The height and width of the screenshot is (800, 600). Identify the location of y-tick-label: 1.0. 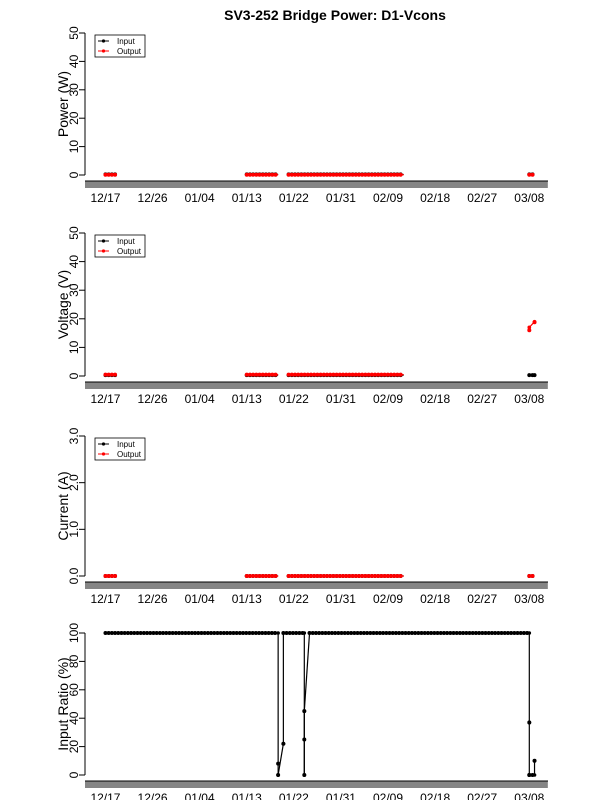
(74, 529).